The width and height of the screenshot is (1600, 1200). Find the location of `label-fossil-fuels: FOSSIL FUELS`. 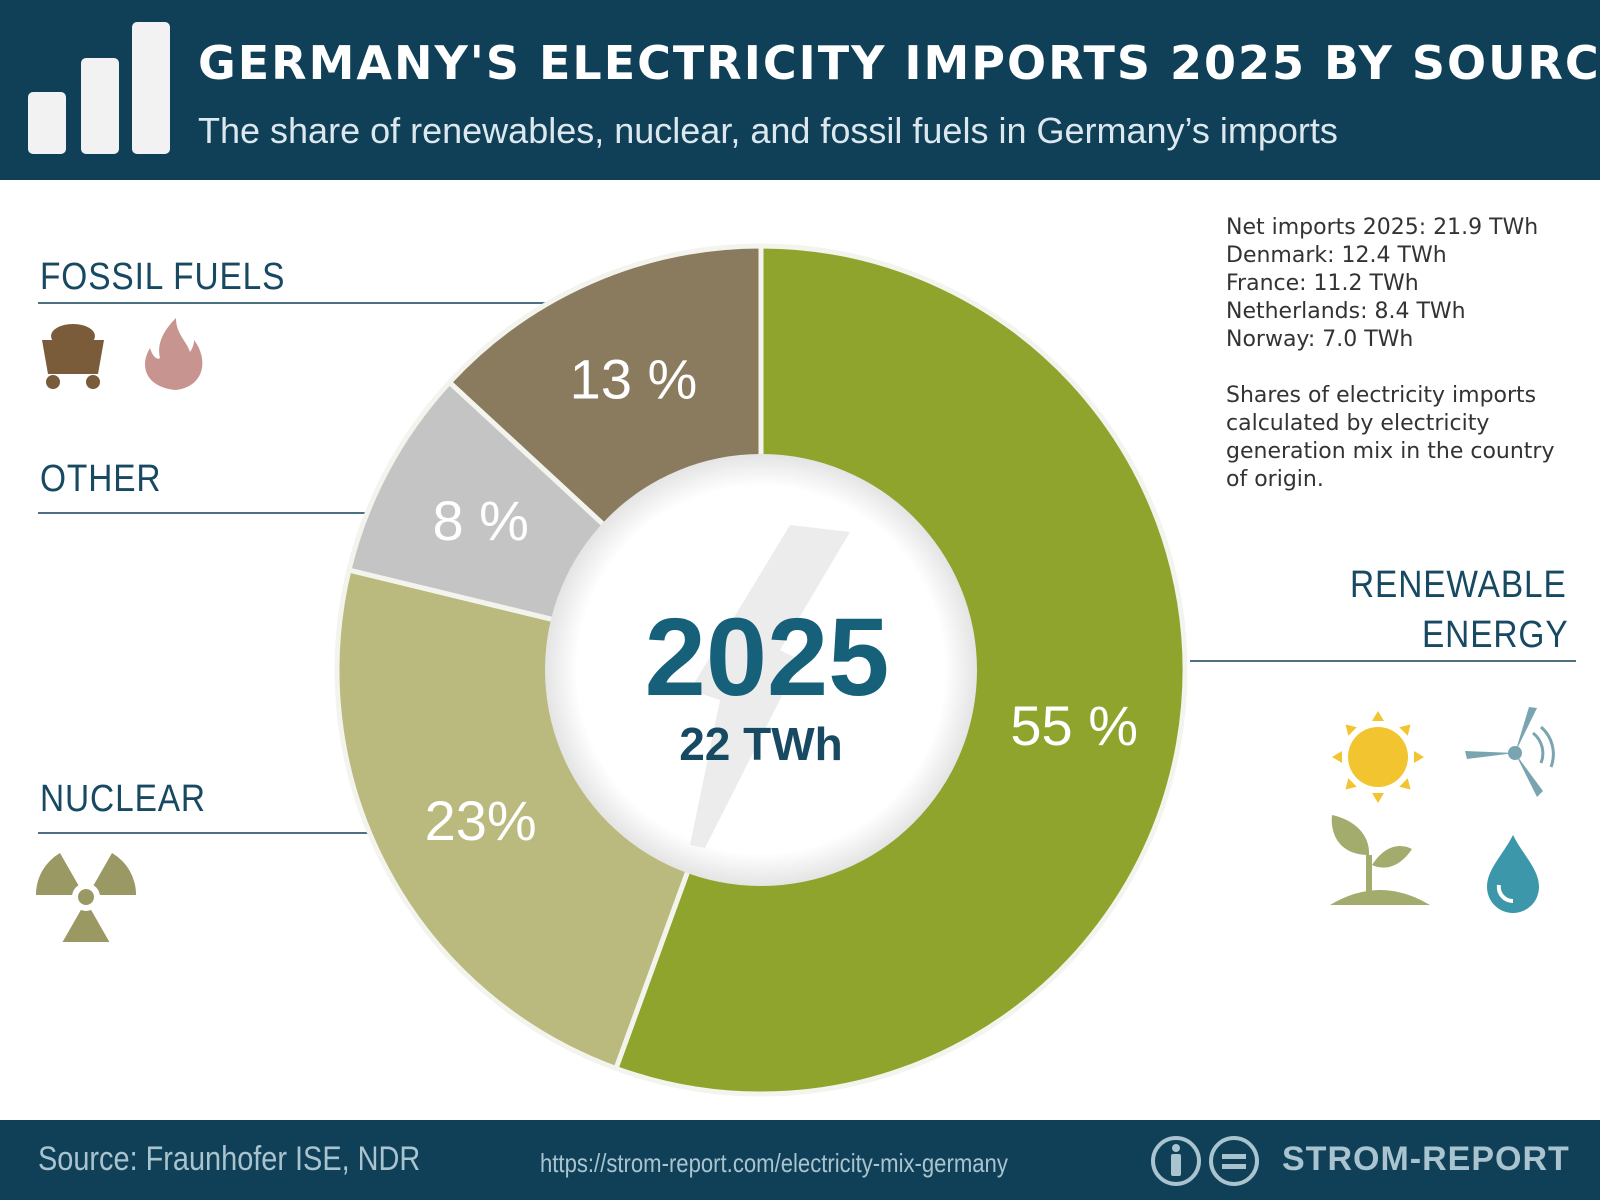

label-fossil-fuels: FOSSIL FUELS is located at coordinates (163, 277).